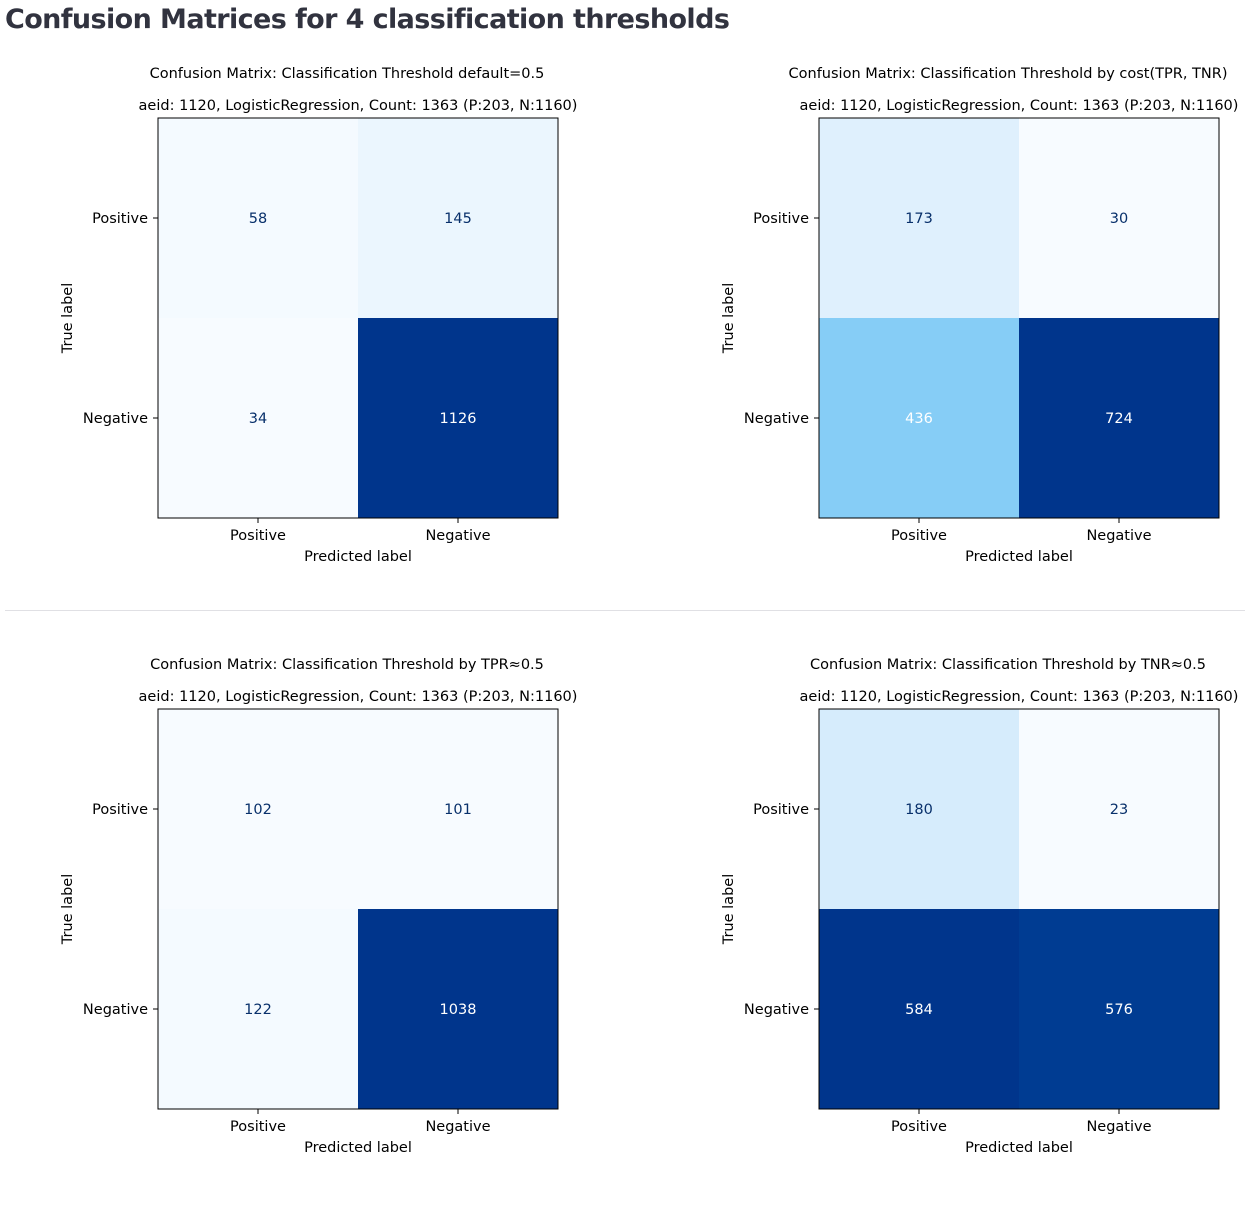 This screenshot has height=1206, width=1250. I want to click on cell-value-label: 724, so click(1119, 419).